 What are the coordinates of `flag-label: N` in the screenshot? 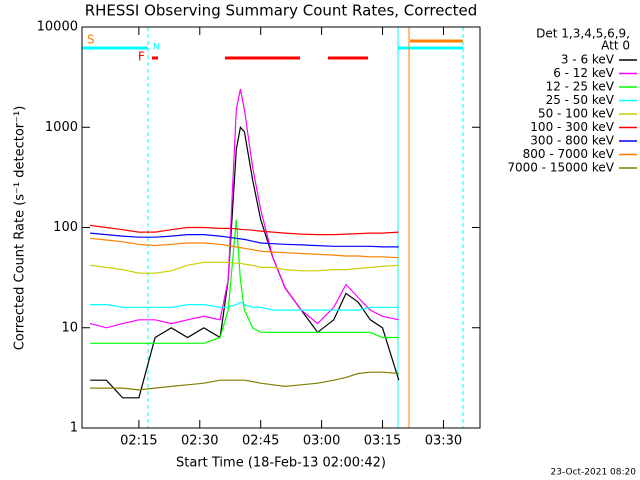 It's located at (156, 48).